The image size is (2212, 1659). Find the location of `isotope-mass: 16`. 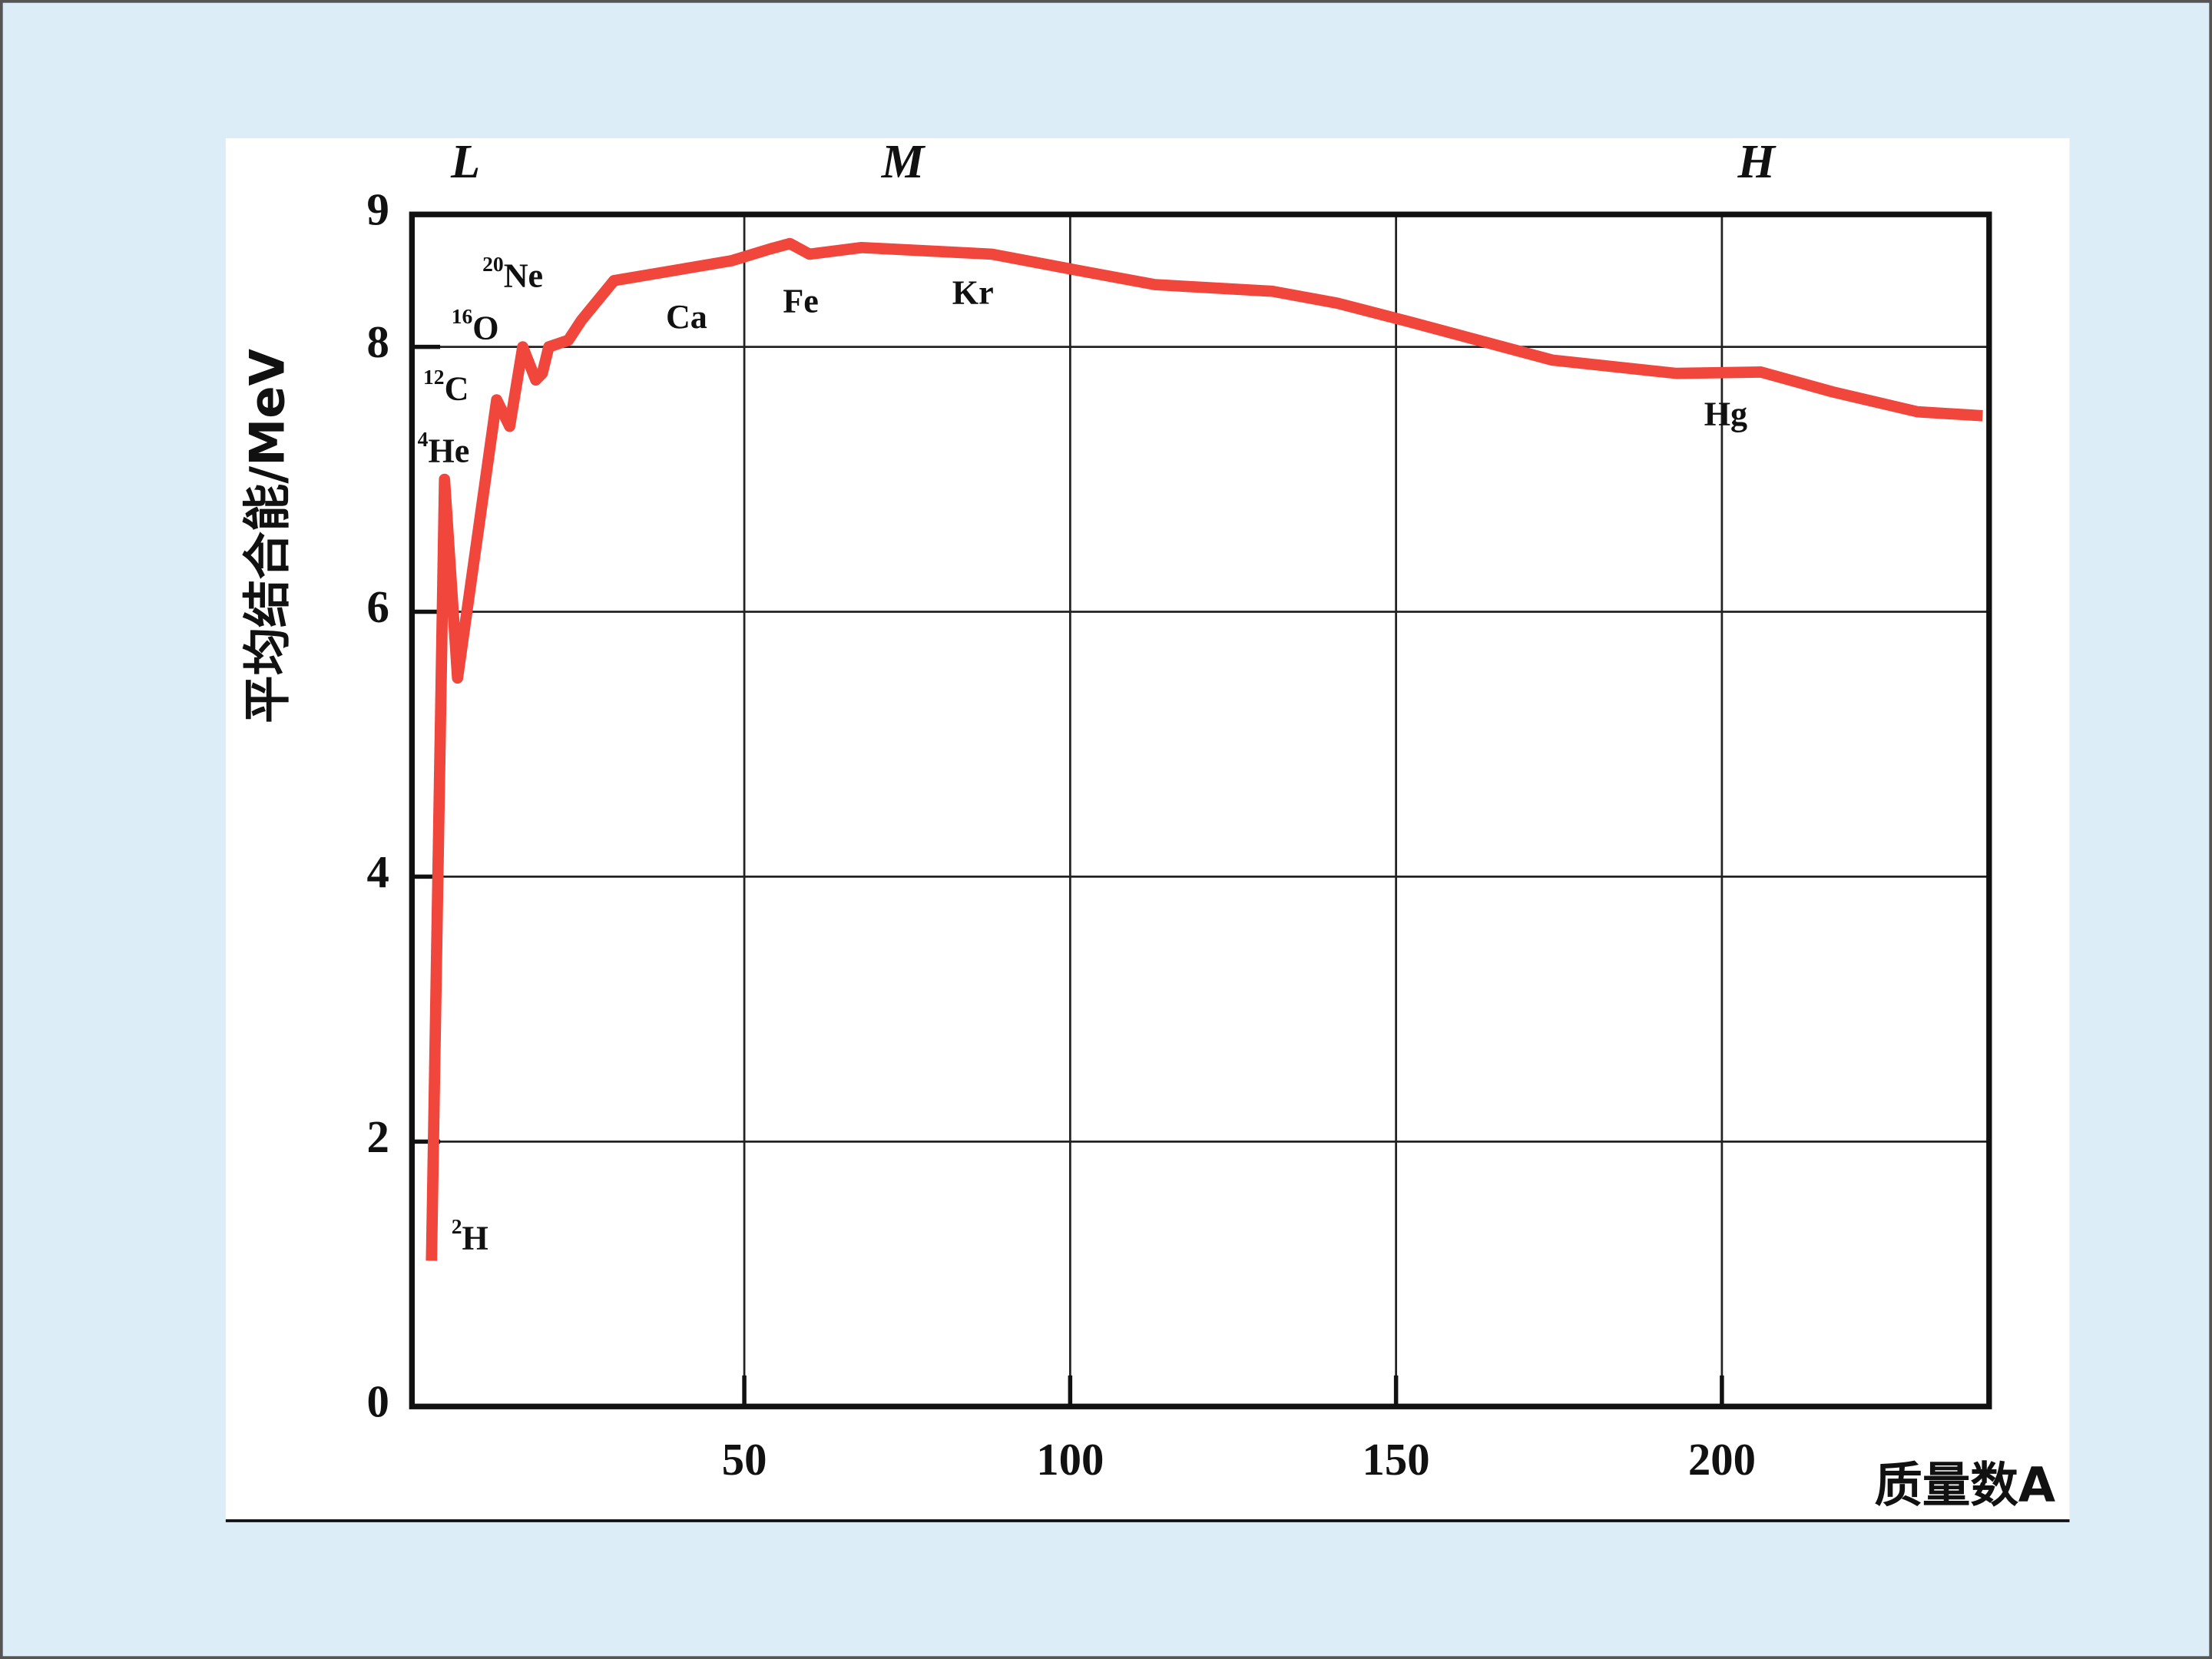

isotope-mass: 16 is located at coordinates (463, 316).